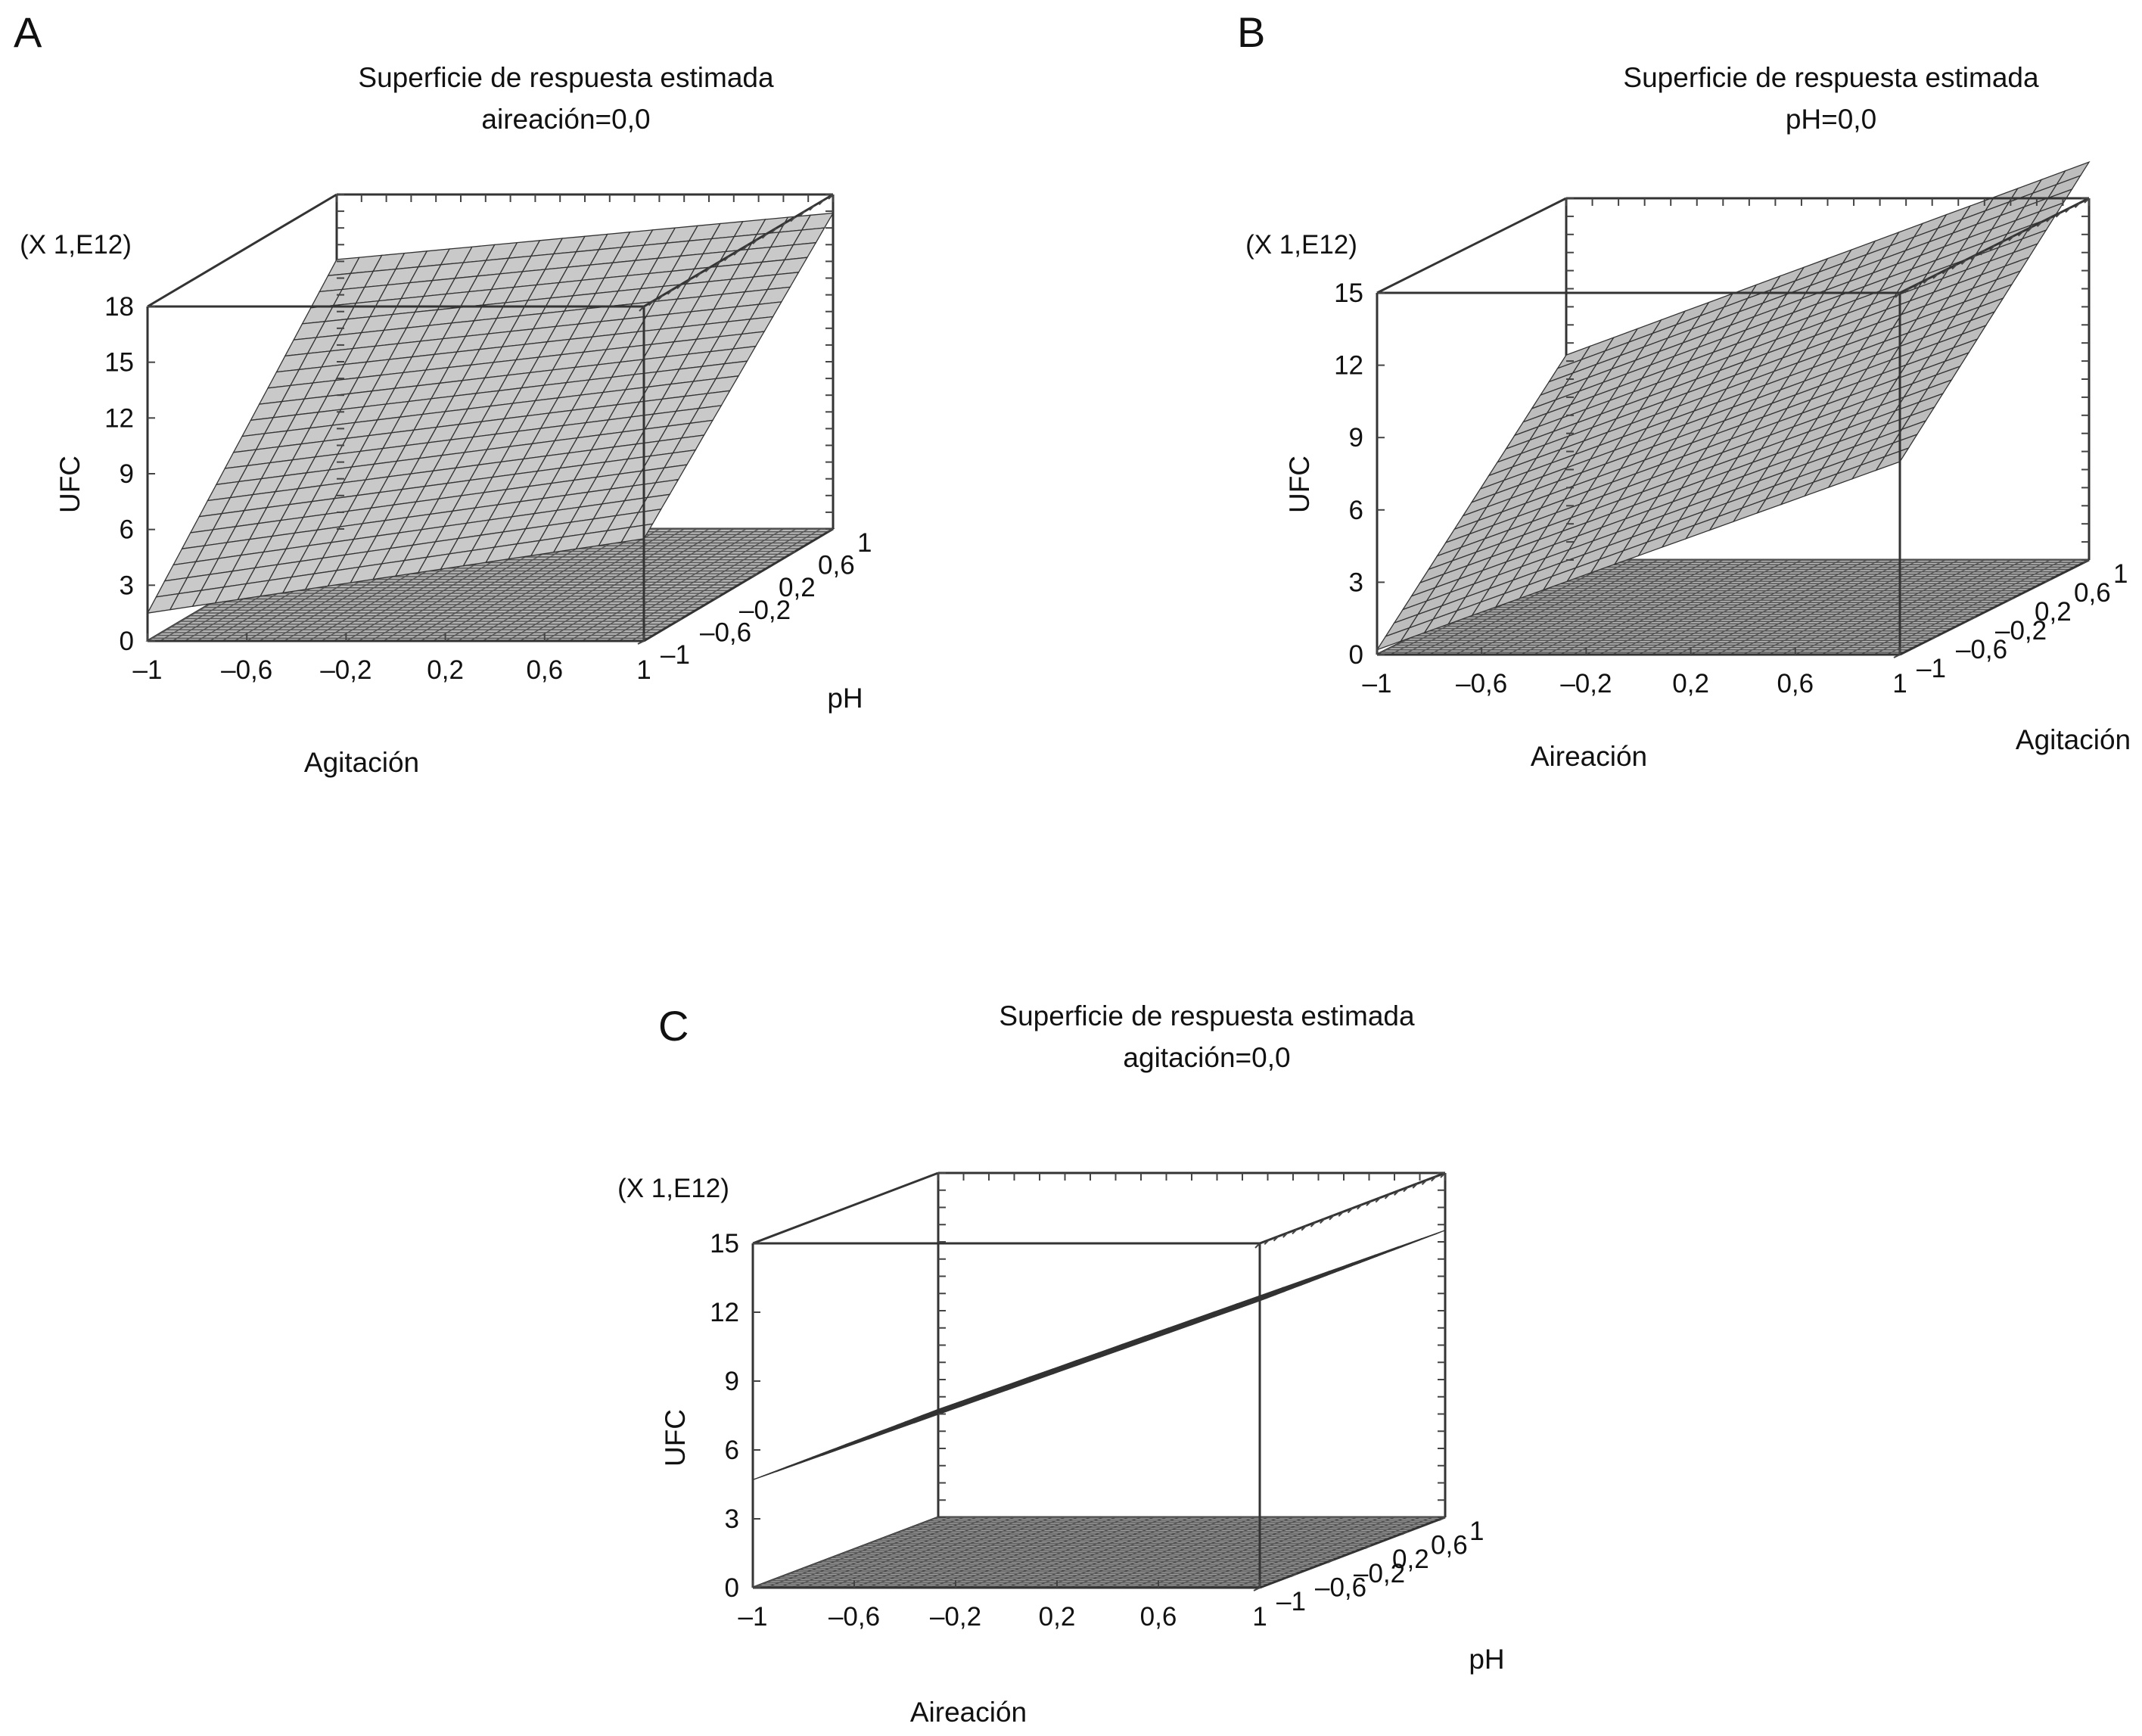 This screenshot has height=1736, width=2142. What do you see at coordinates (2073, 739) in the screenshot?
I see `y-axis-label: Agitación` at bounding box center [2073, 739].